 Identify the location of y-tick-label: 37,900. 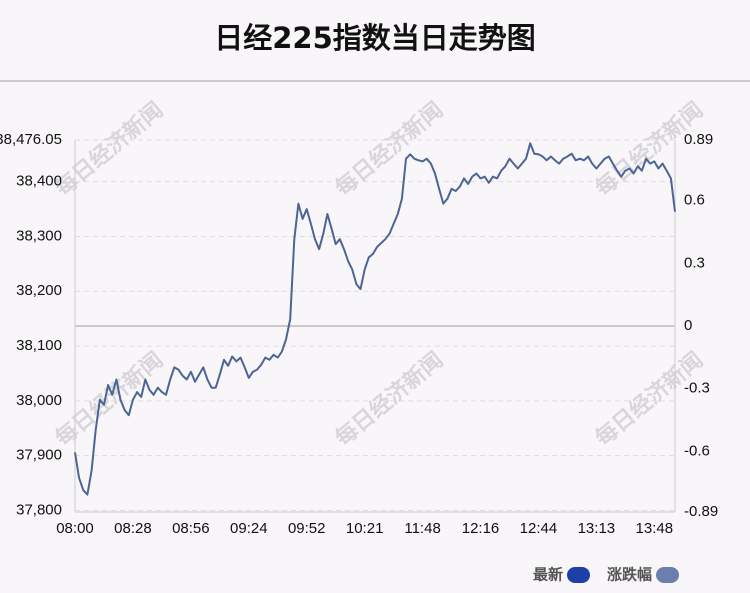
(39, 455).